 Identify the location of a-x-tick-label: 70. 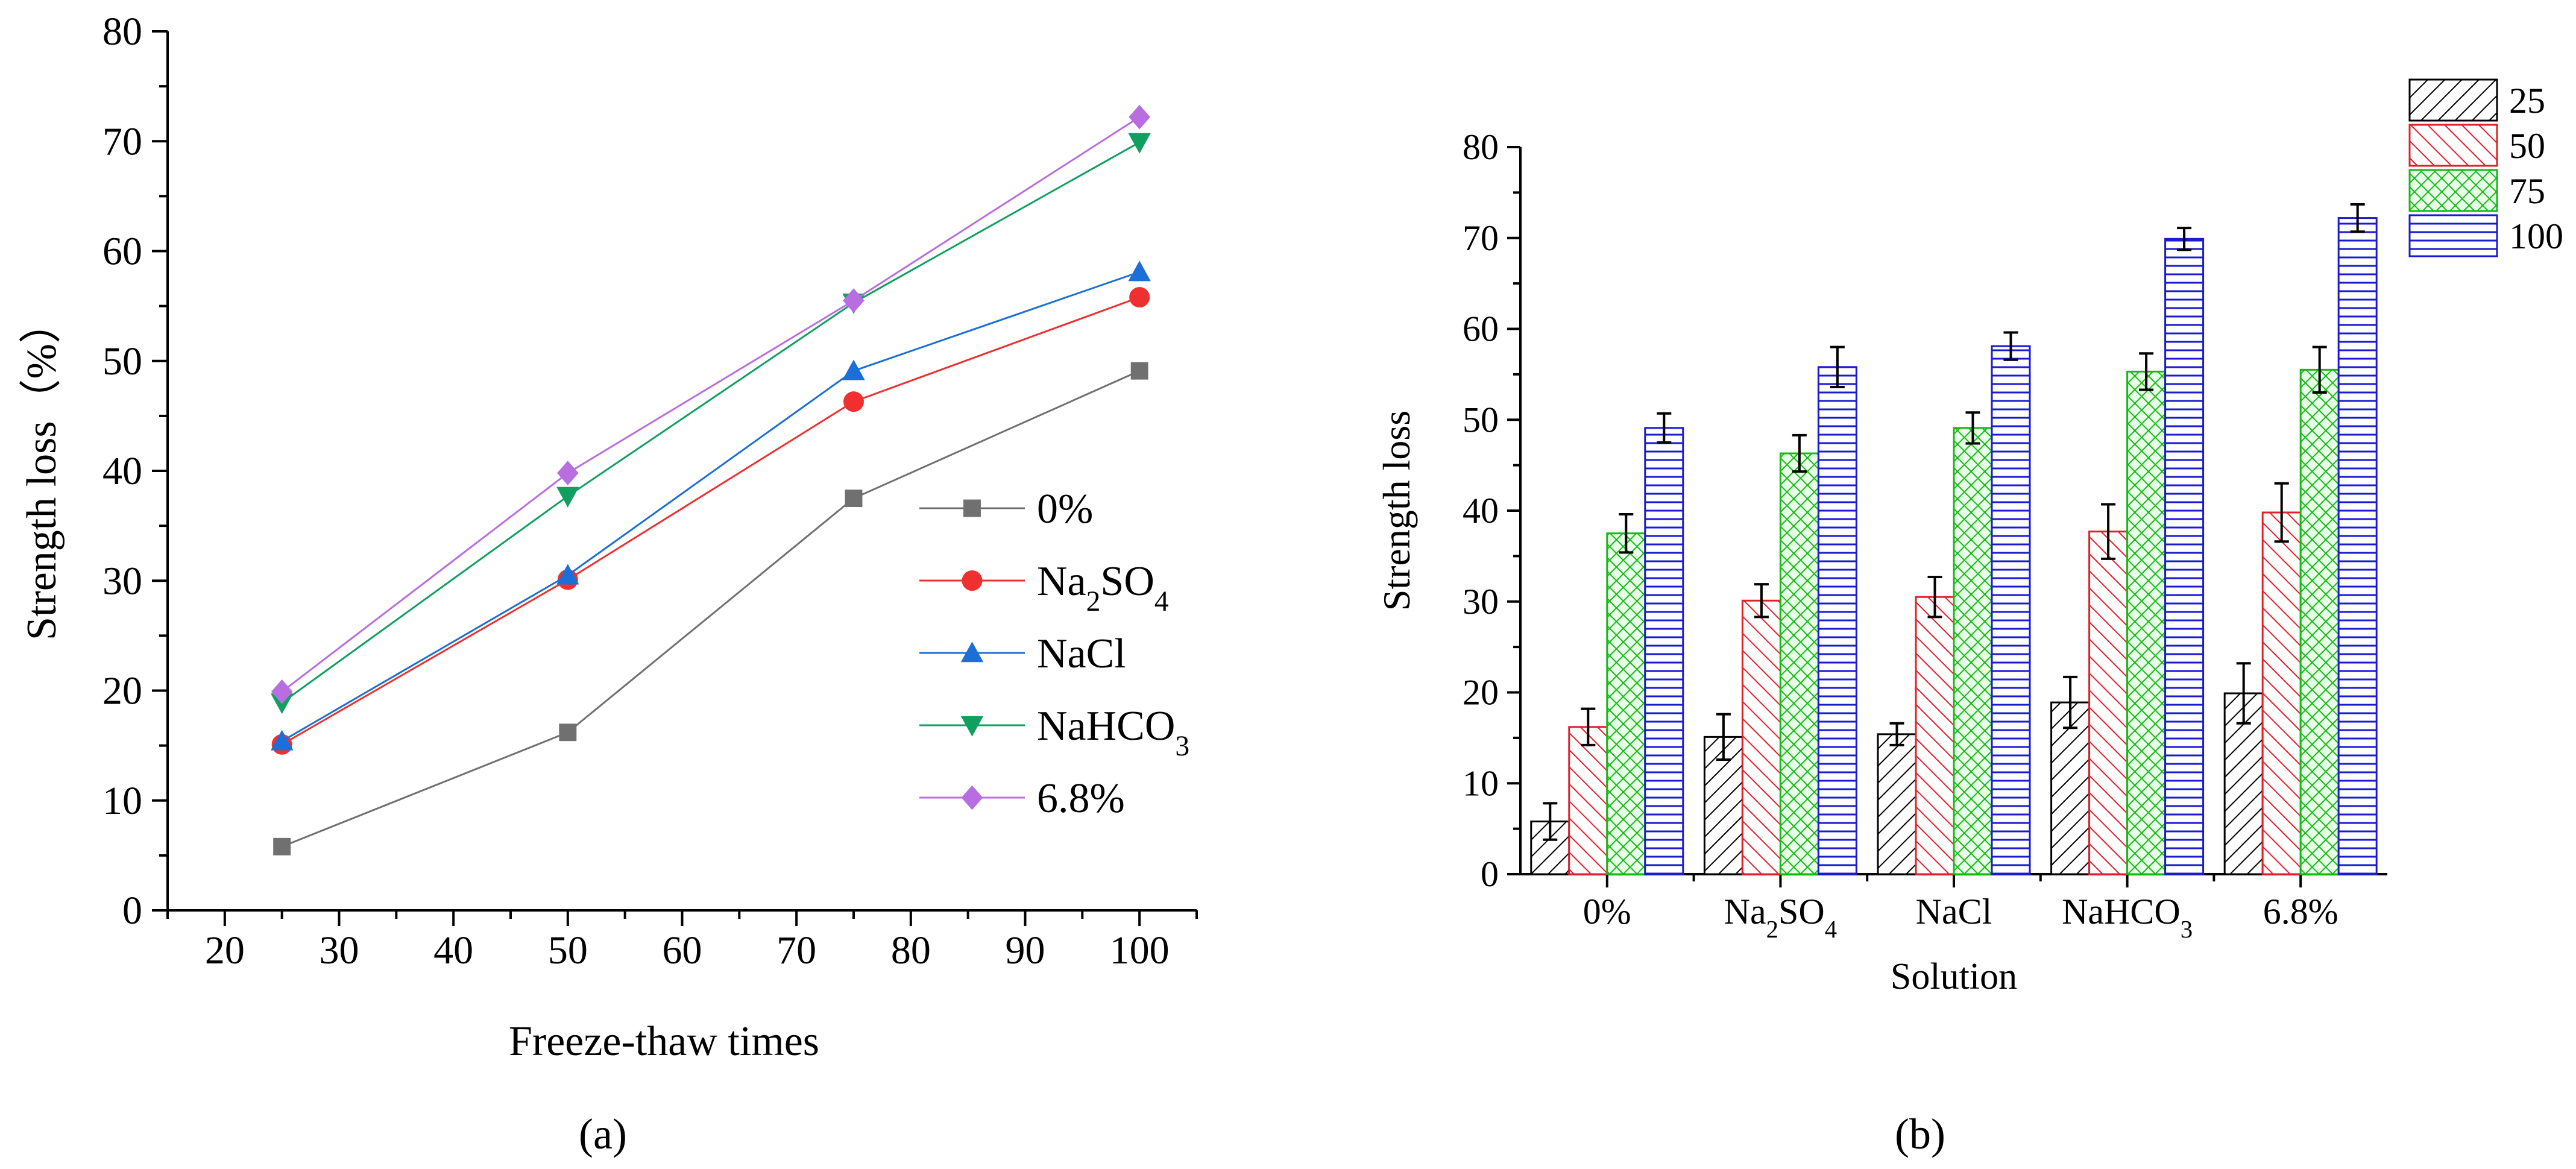
(796, 950).